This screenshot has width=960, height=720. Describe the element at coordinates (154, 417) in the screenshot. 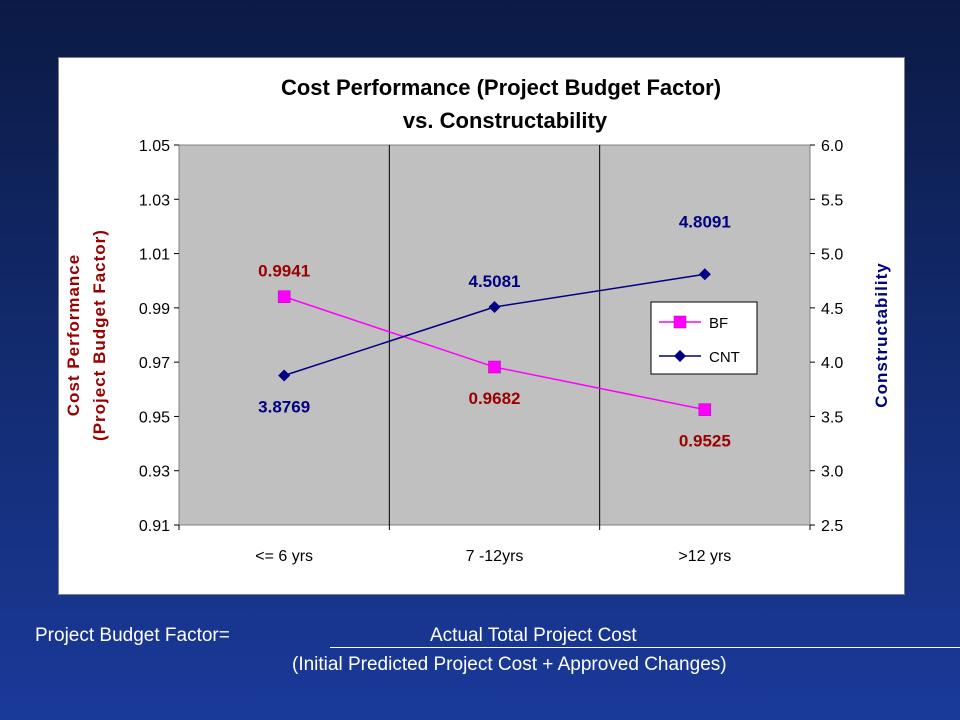

I see `left-tick-label: 0.95` at that location.